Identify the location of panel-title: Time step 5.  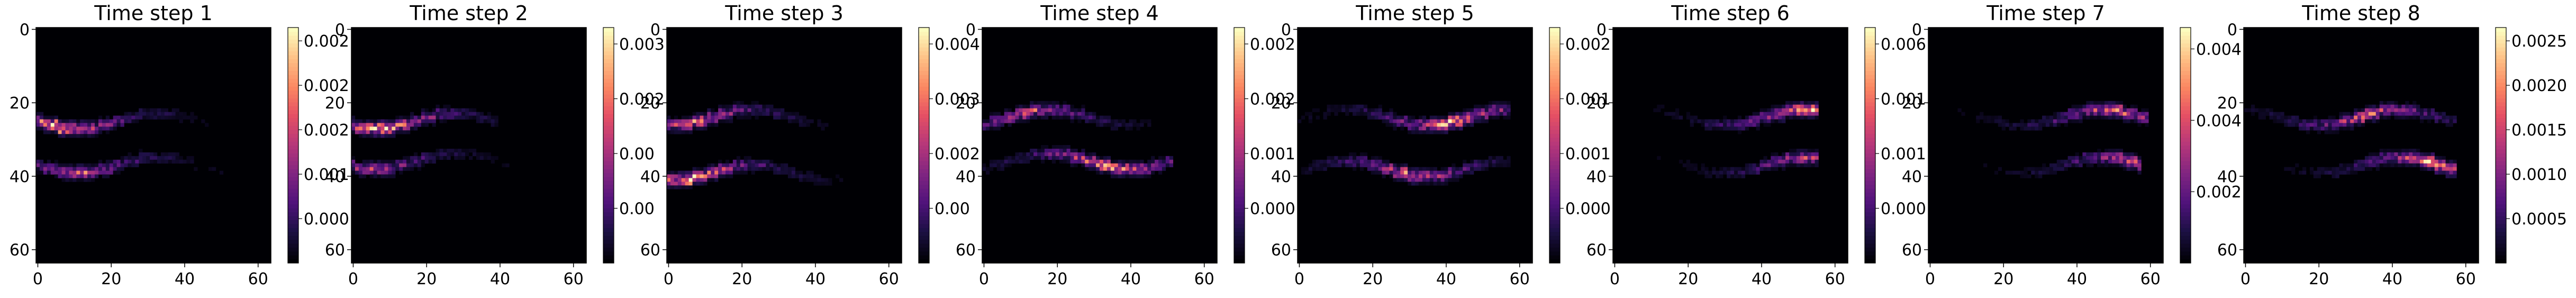
(1414, 13).